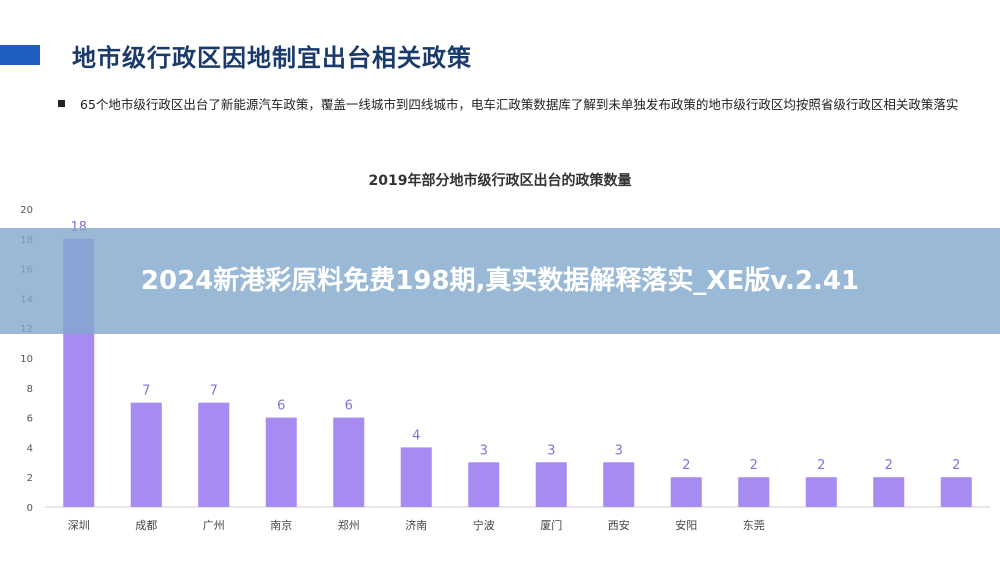 This screenshot has height=563, width=1000. What do you see at coordinates (214, 525) in the screenshot?
I see `x-tick-label: 广州` at bounding box center [214, 525].